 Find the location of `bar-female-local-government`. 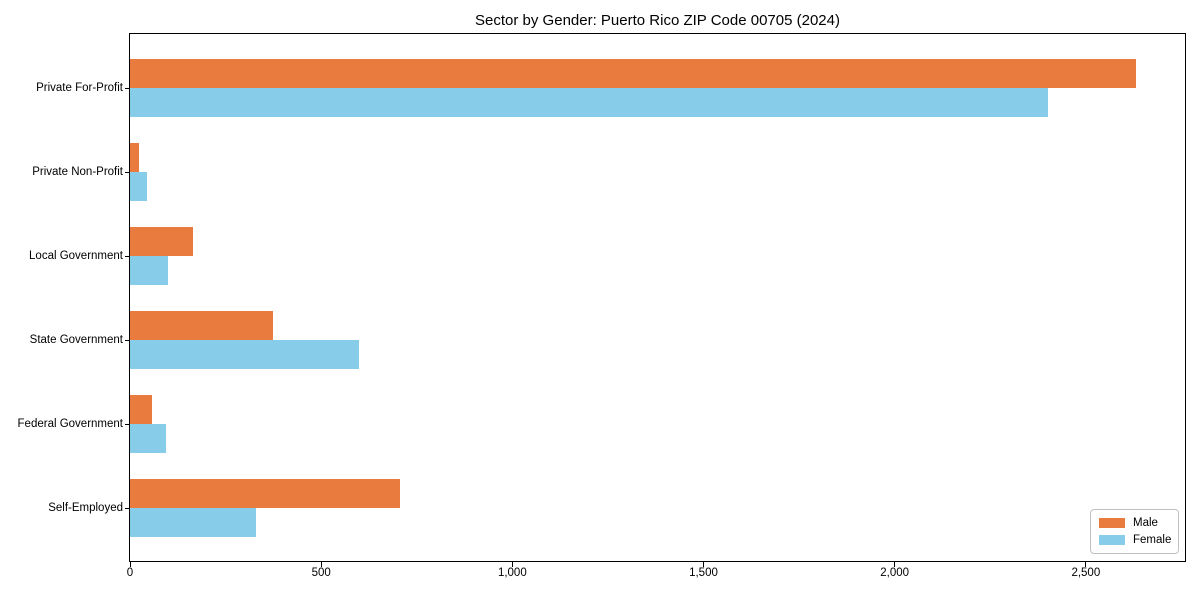

bar-female-local-government is located at coordinates (149, 270).